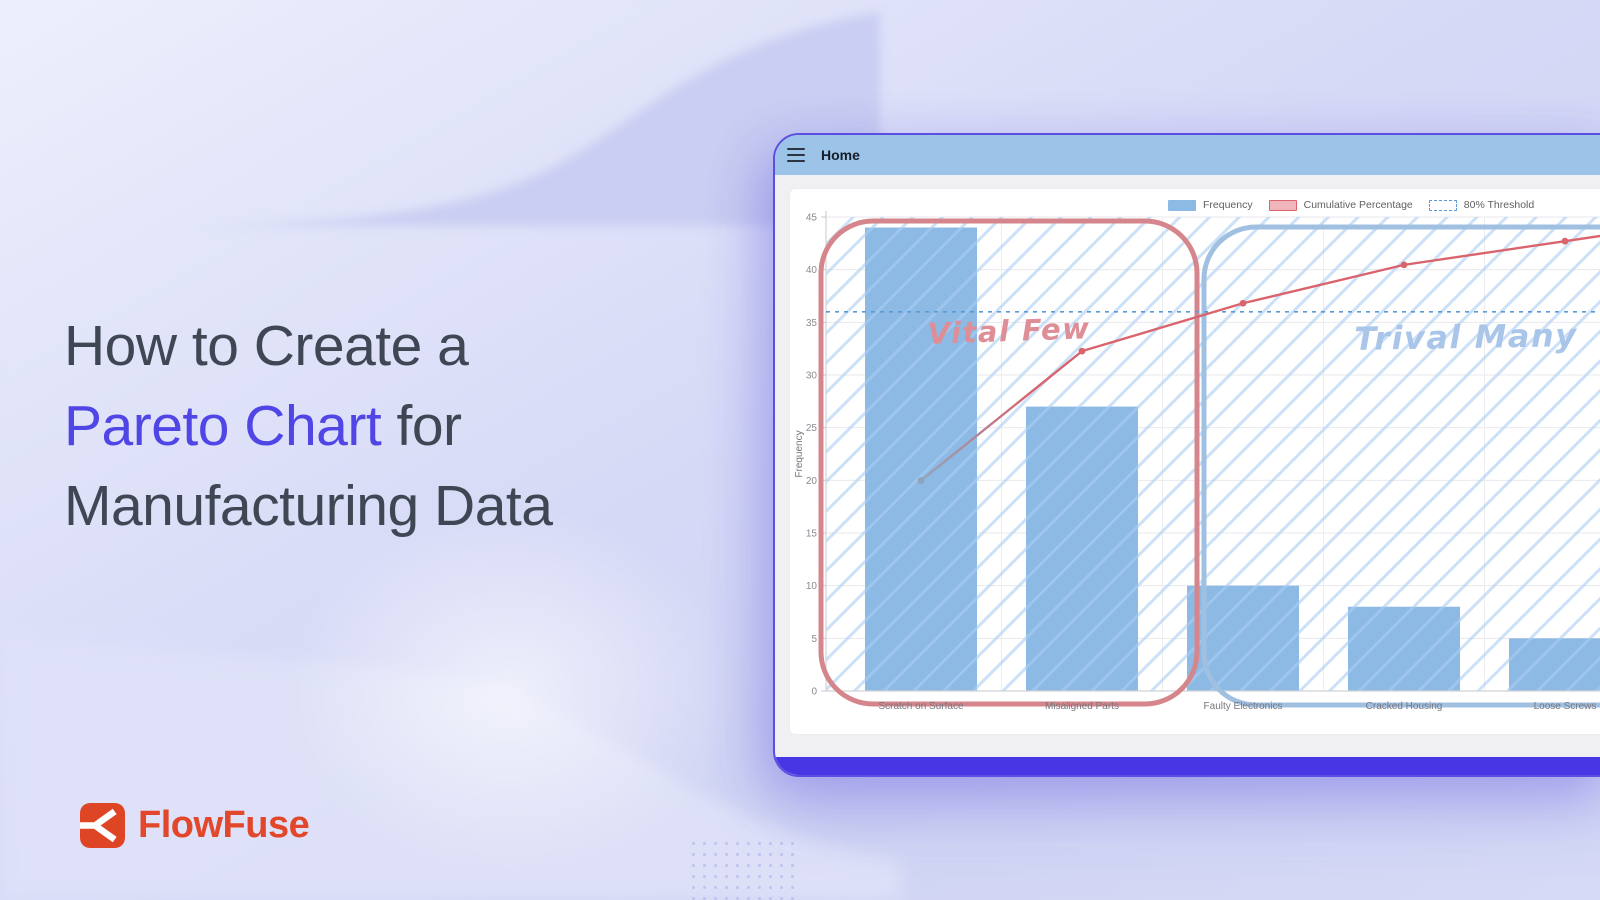 The height and width of the screenshot is (900, 1600). I want to click on legend-item-frequency: Frequency, so click(1210, 205).